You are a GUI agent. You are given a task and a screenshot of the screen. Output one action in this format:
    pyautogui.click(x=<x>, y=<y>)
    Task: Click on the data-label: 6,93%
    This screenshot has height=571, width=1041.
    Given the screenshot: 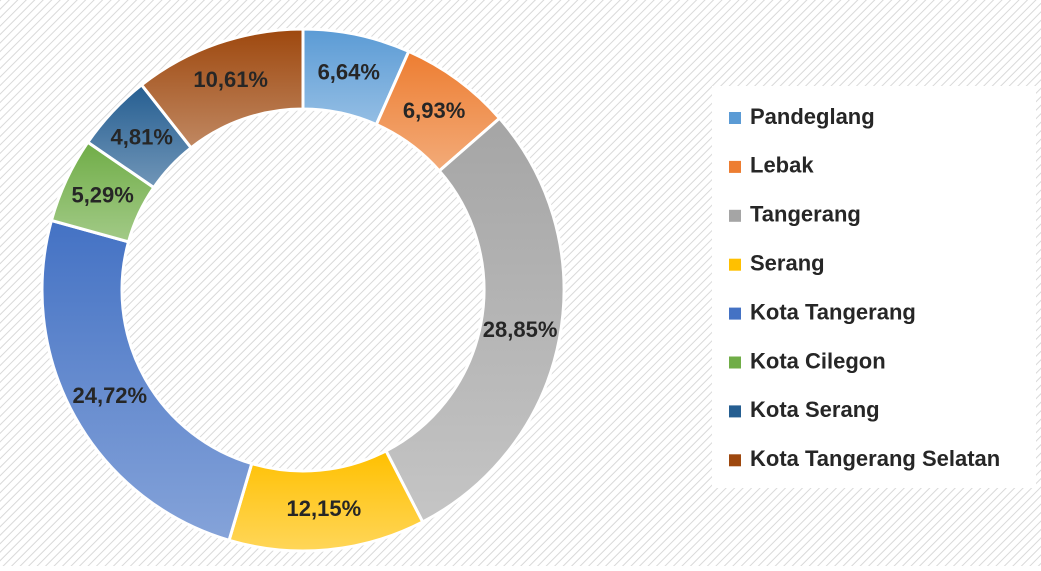 What is the action you would take?
    pyautogui.click(x=434, y=110)
    